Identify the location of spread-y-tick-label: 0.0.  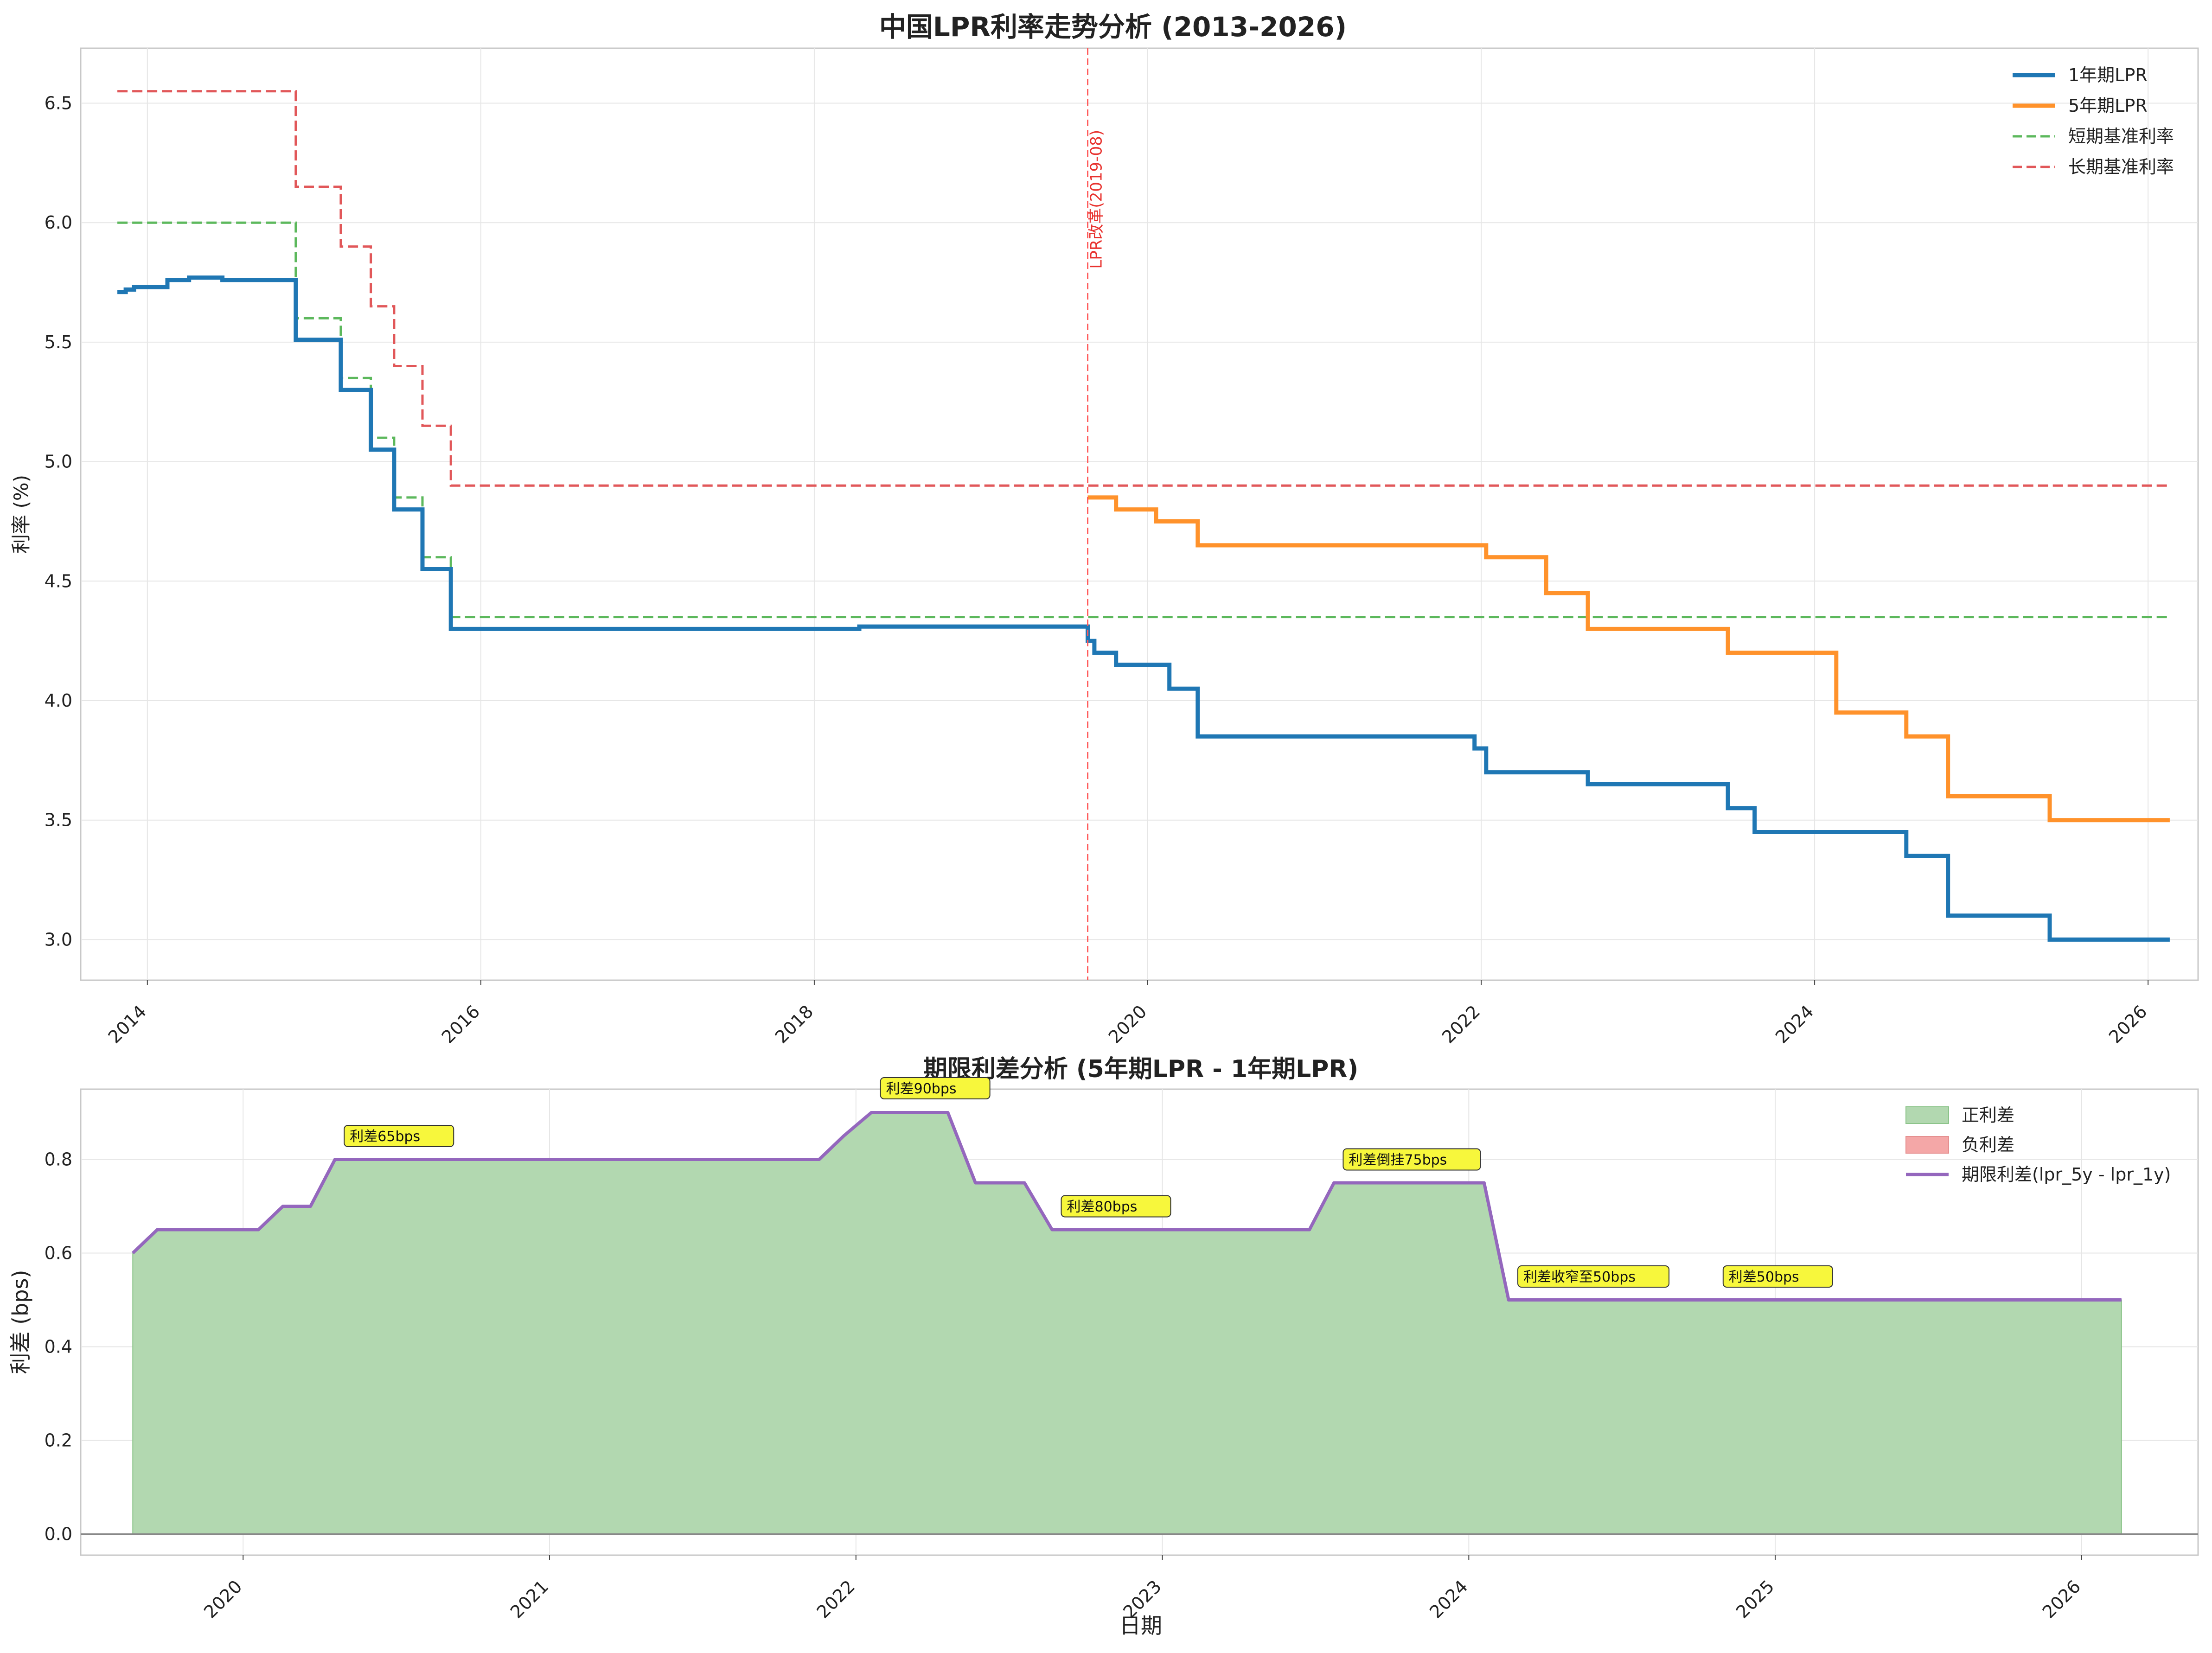
(58, 1534).